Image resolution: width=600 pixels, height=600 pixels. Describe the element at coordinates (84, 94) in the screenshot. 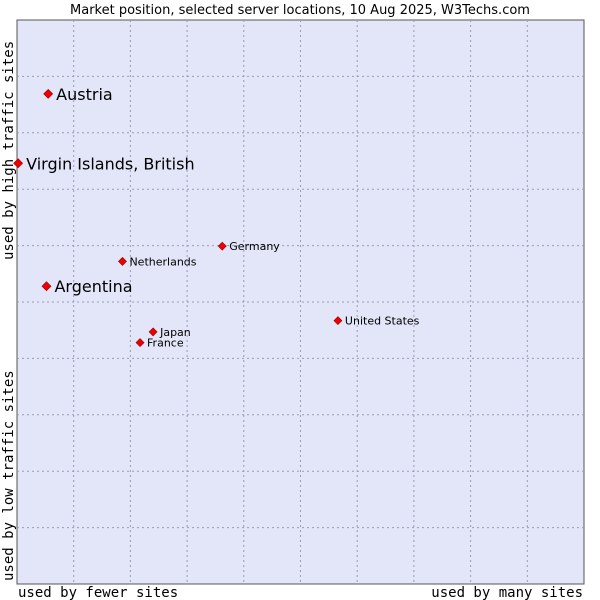

I see `point-label: Austria` at that location.